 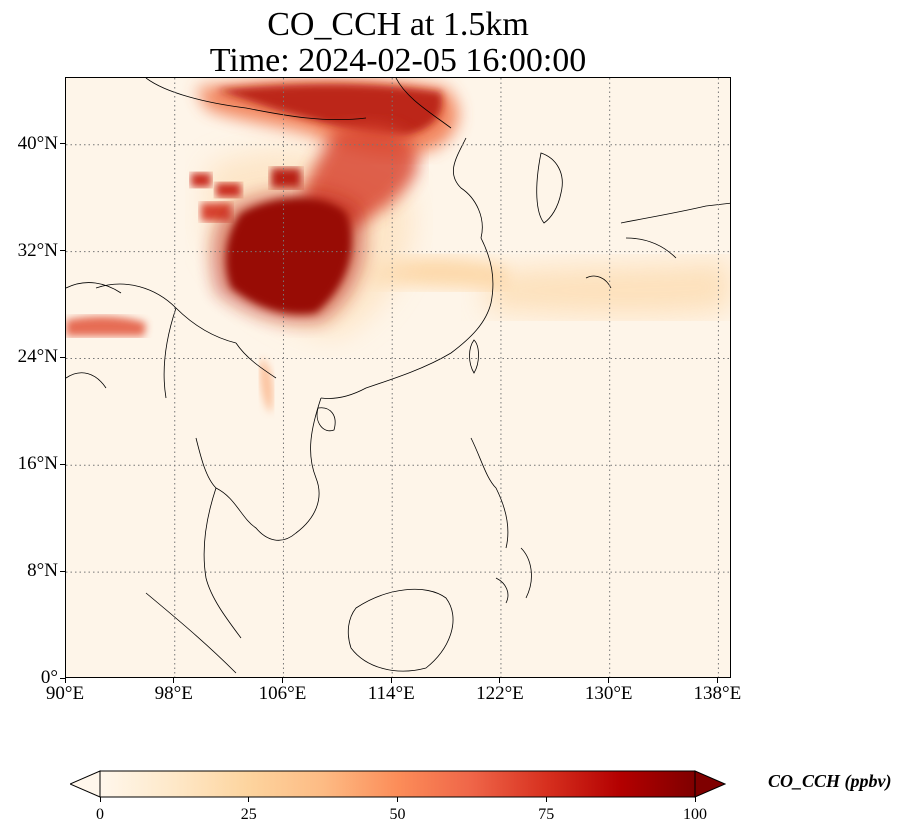 I want to click on lon-tick-label: 98°E, so click(x=173, y=693).